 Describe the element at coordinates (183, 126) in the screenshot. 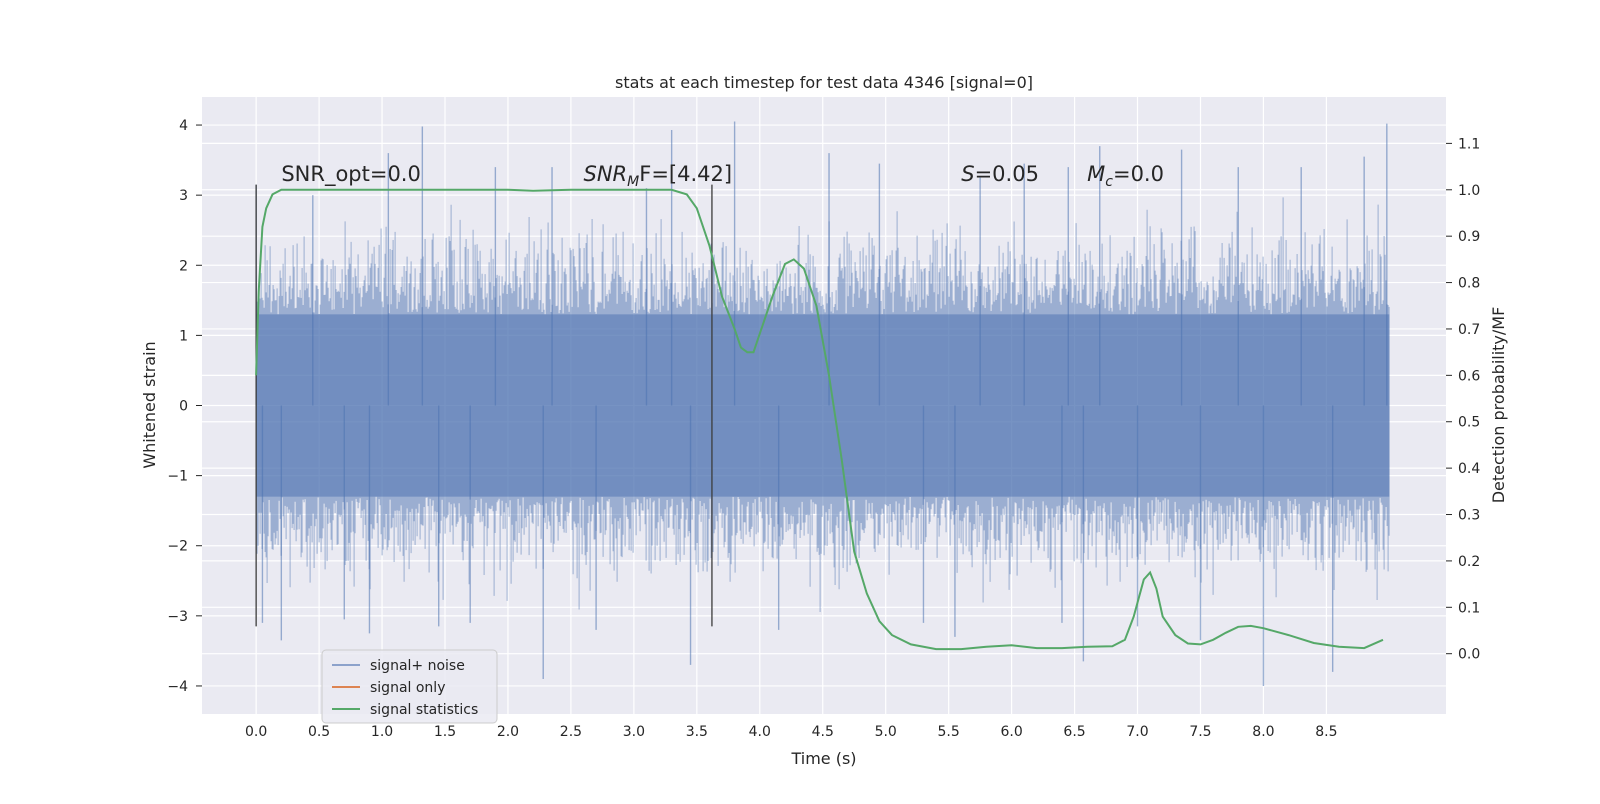

I see `y-tick-label: 4` at that location.